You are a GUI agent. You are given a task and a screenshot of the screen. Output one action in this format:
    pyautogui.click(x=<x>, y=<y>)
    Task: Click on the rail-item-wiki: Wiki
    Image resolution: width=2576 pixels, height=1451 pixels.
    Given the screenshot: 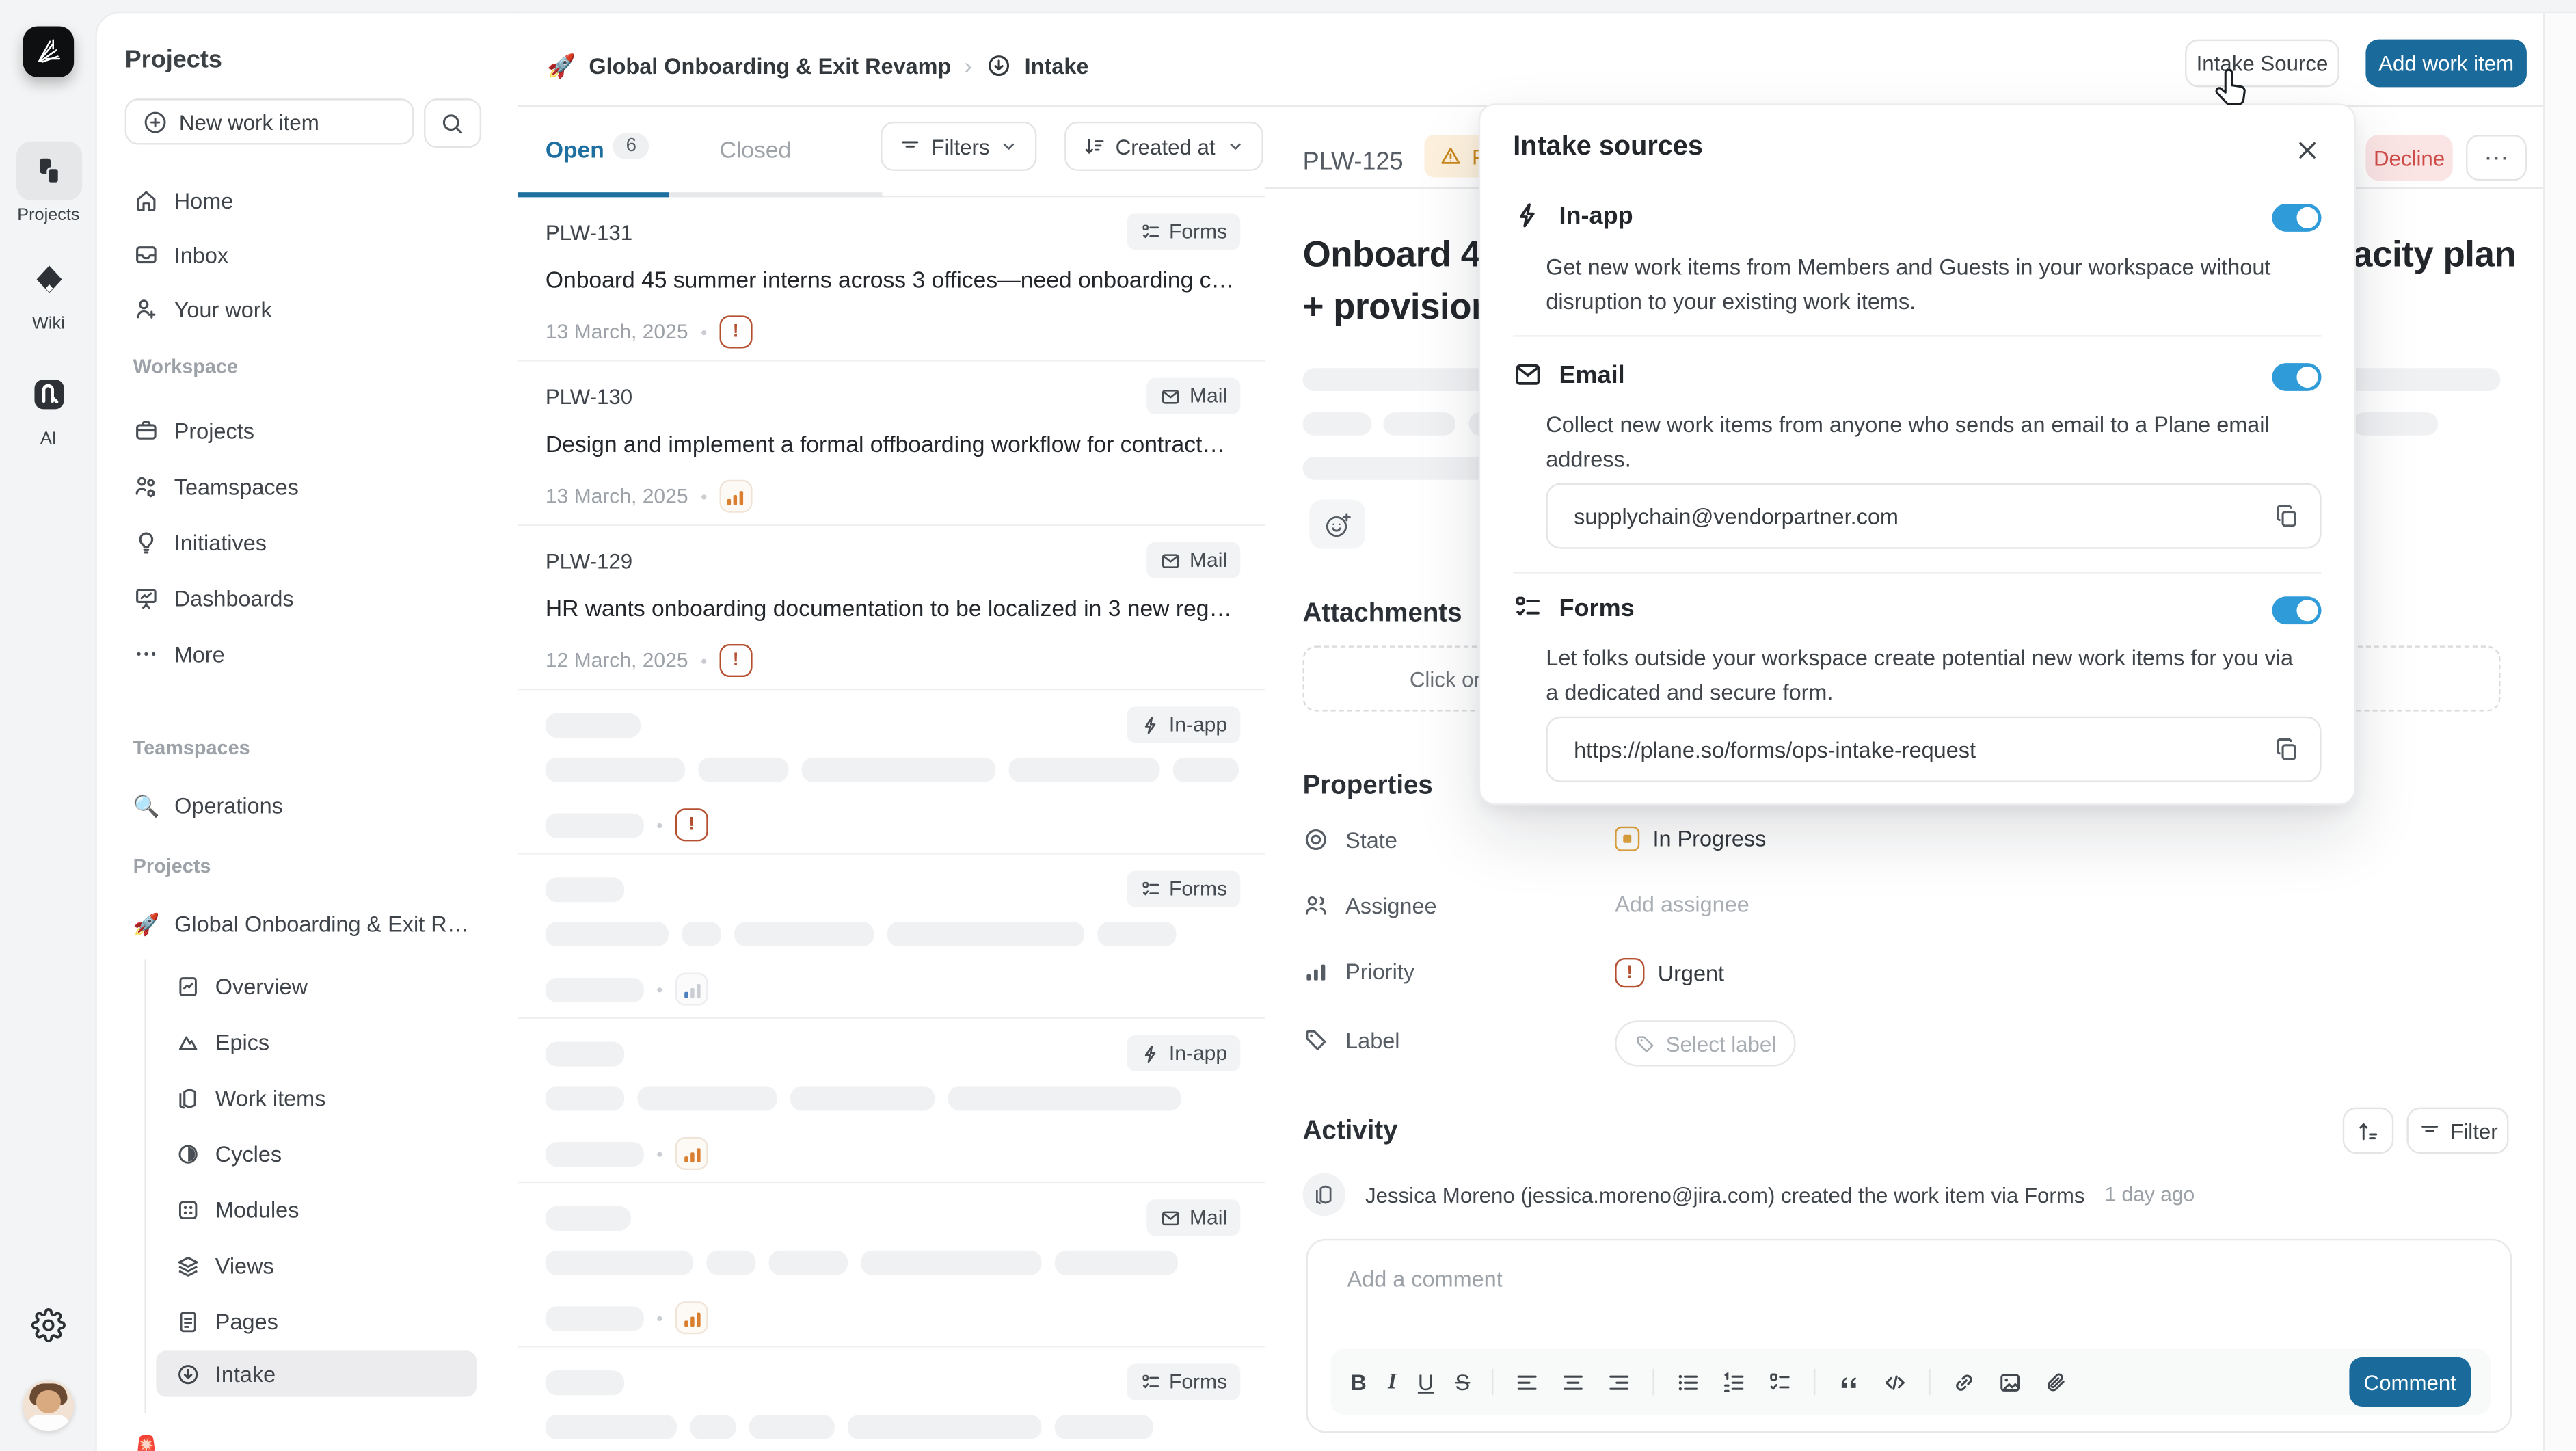 What is the action you would take?
    pyautogui.click(x=48, y=292)
    